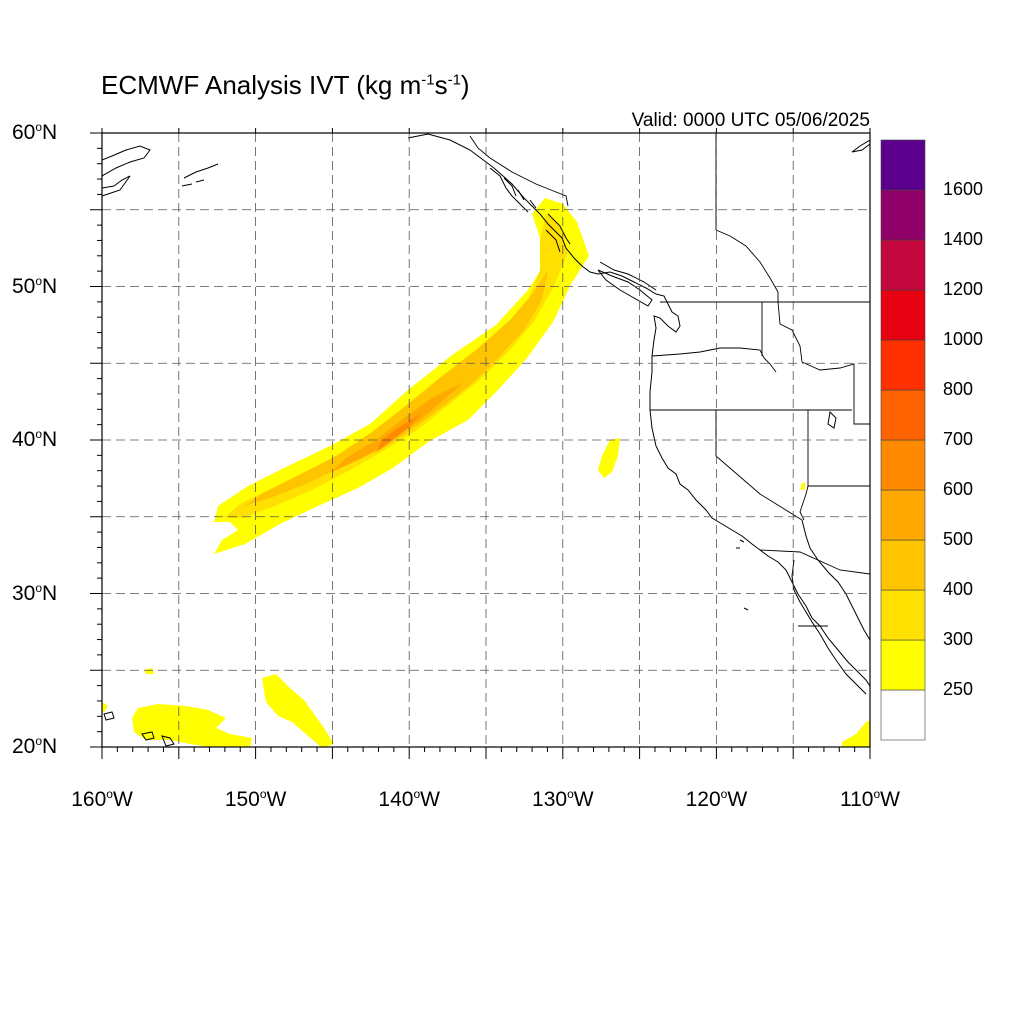 The image size is (1024, 1024). Describe the element at coordinates (823, 363) in the screenshot. I see `state-border-idaho` at that location.